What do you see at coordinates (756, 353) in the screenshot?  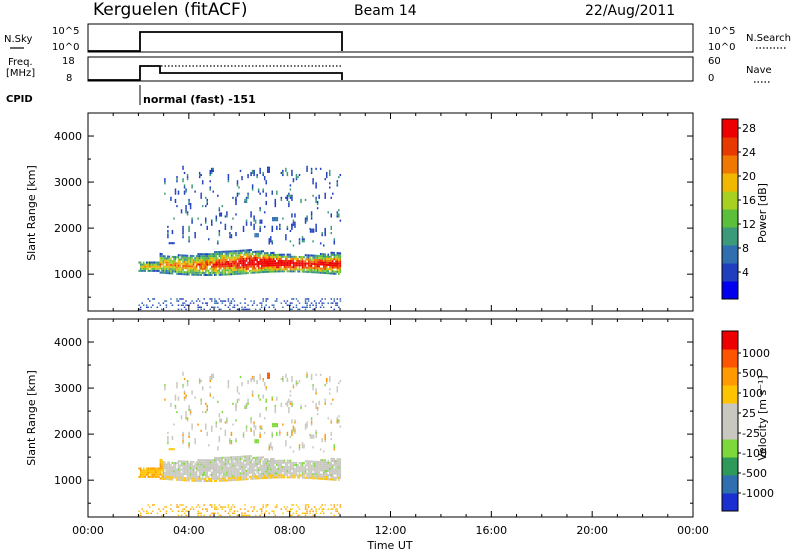 I see `velocity-colorbar-tick-label: 1000` at bounding box center [756, 353].